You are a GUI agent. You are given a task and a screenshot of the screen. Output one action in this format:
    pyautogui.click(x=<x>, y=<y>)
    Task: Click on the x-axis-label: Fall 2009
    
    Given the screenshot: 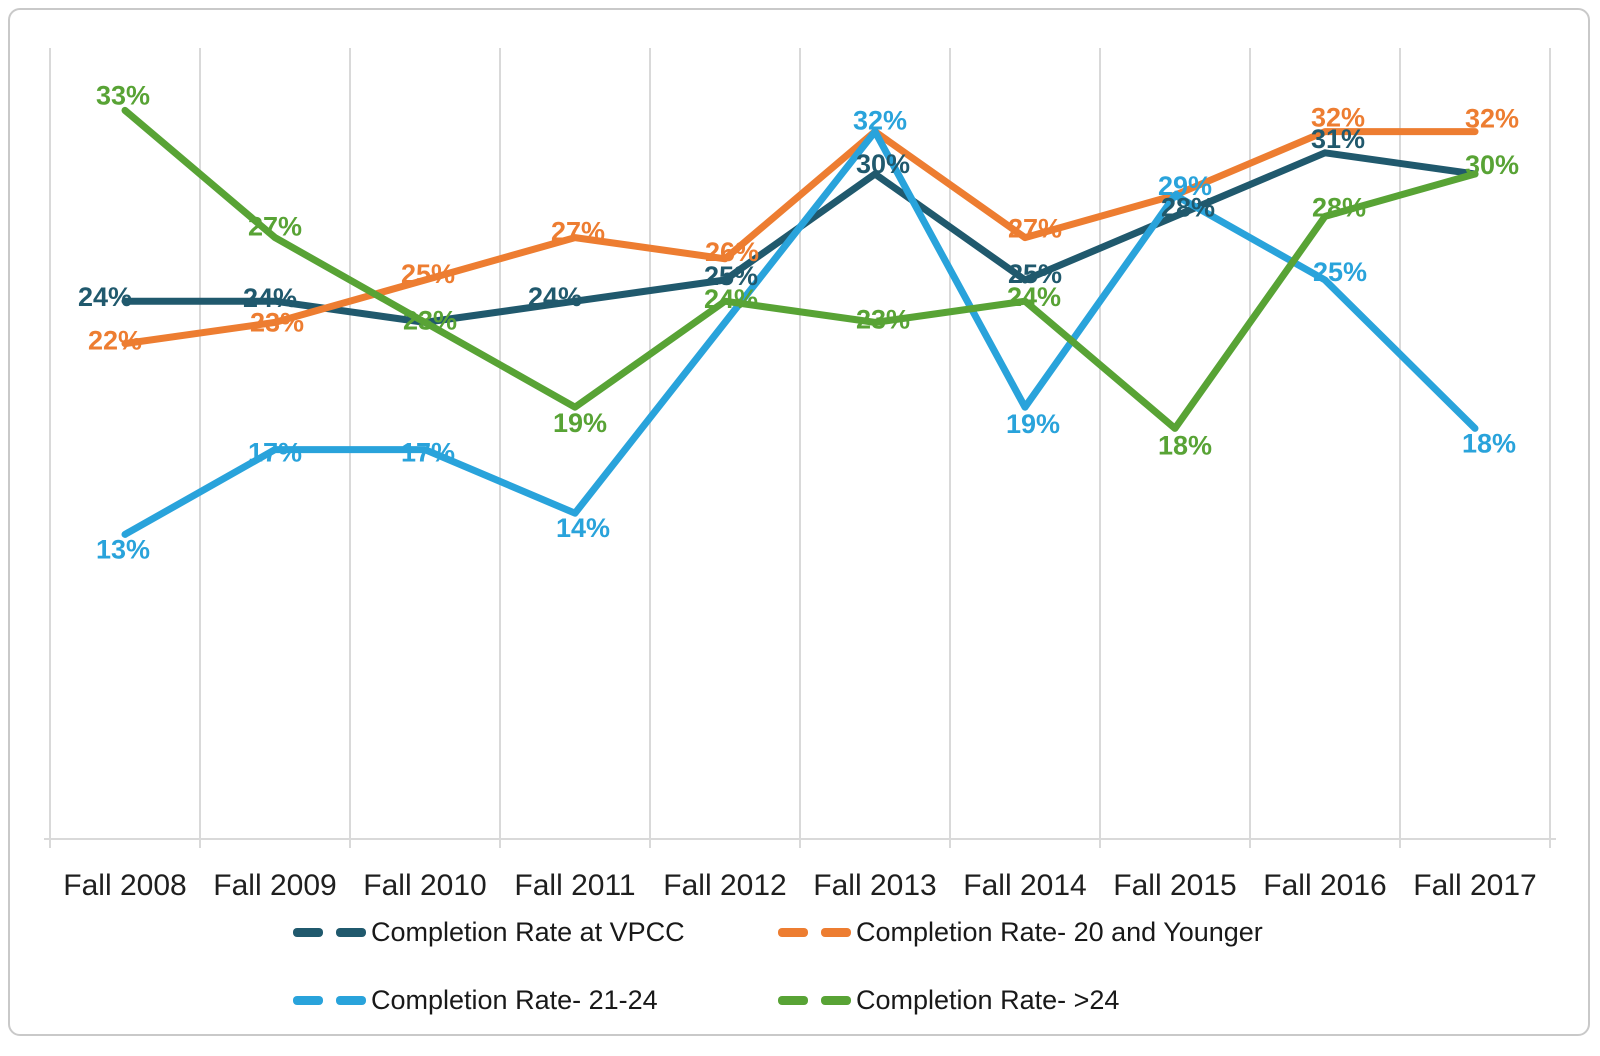 What is the action you would take?
    pyautogui.click(x=274, y=885)
    